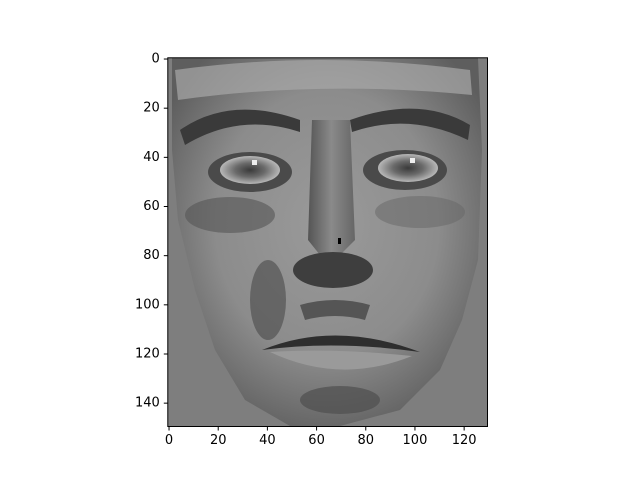 The height and width of the screenshot is (480, 640). What do you see at coordinates (408, 168) in the screenshot?
I see `right-eye` at bounding box center [408, 168].